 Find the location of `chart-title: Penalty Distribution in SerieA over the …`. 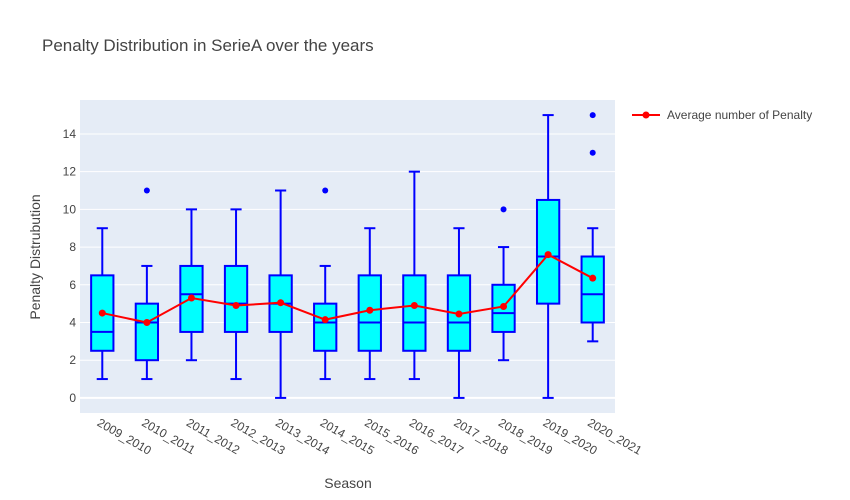

chart-title: Penalty Distribution in SerieA over the … is located at coordinates (208, 45).